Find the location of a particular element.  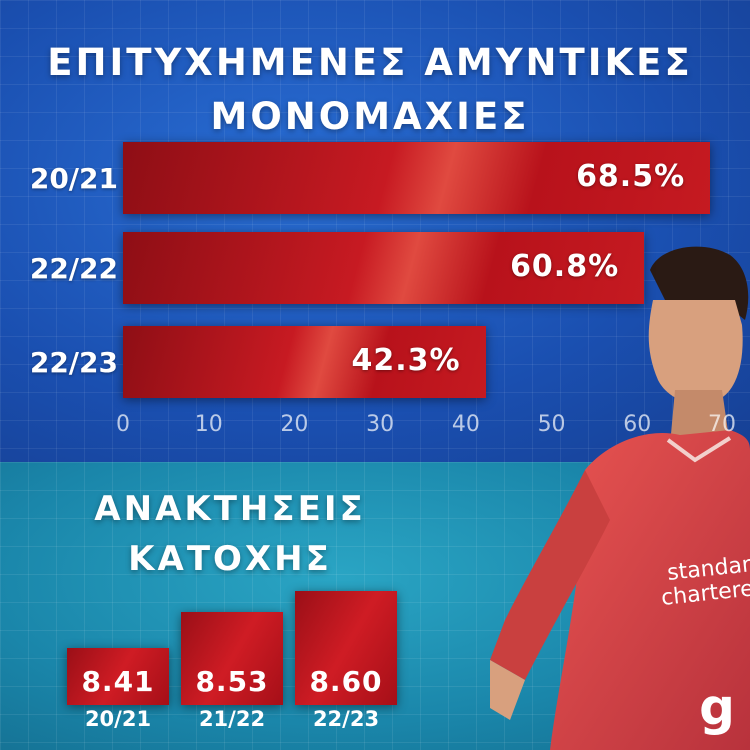

x-axis-tick-label: 20 is located at coordinates (294, 424).